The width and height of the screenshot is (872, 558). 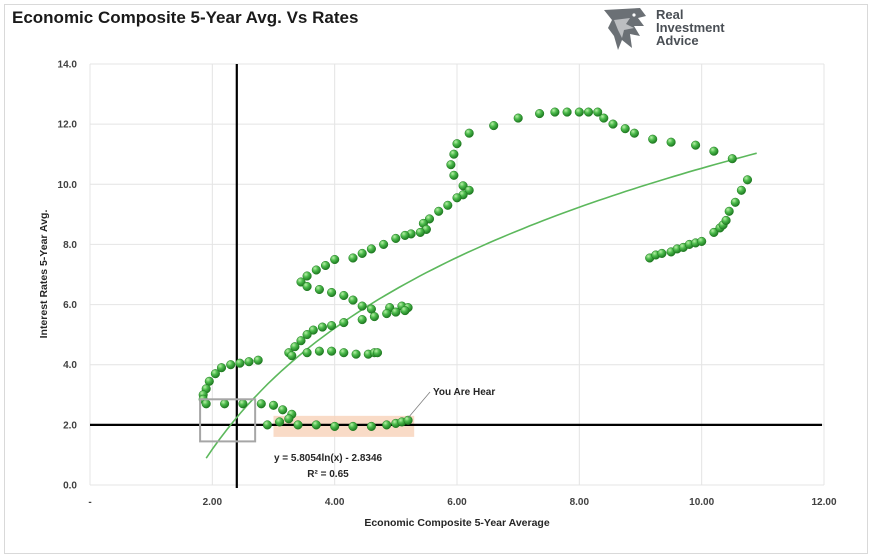 I want to click on x-axis-title: Economic Composite 5-Year Average, so click(x=457, y=523).